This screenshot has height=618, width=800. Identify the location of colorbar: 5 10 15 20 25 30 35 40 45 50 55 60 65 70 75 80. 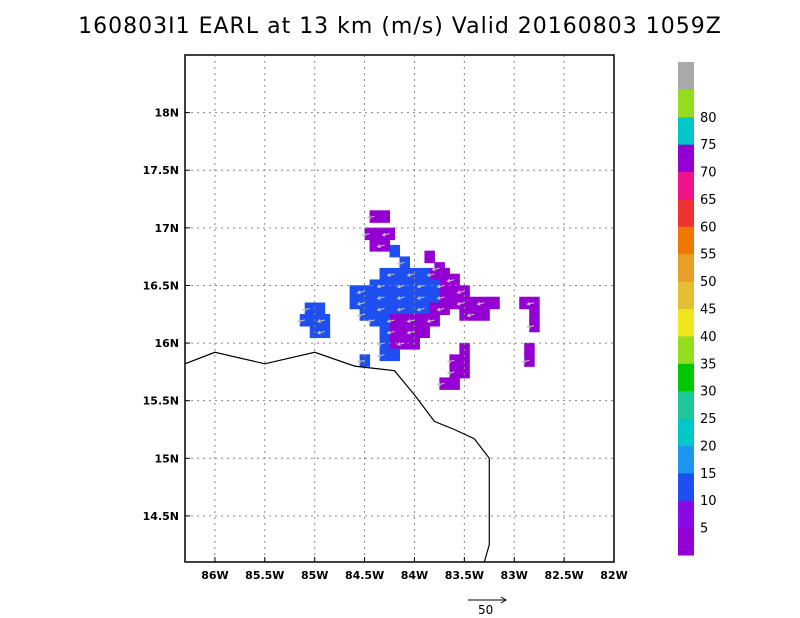
(697, 309).